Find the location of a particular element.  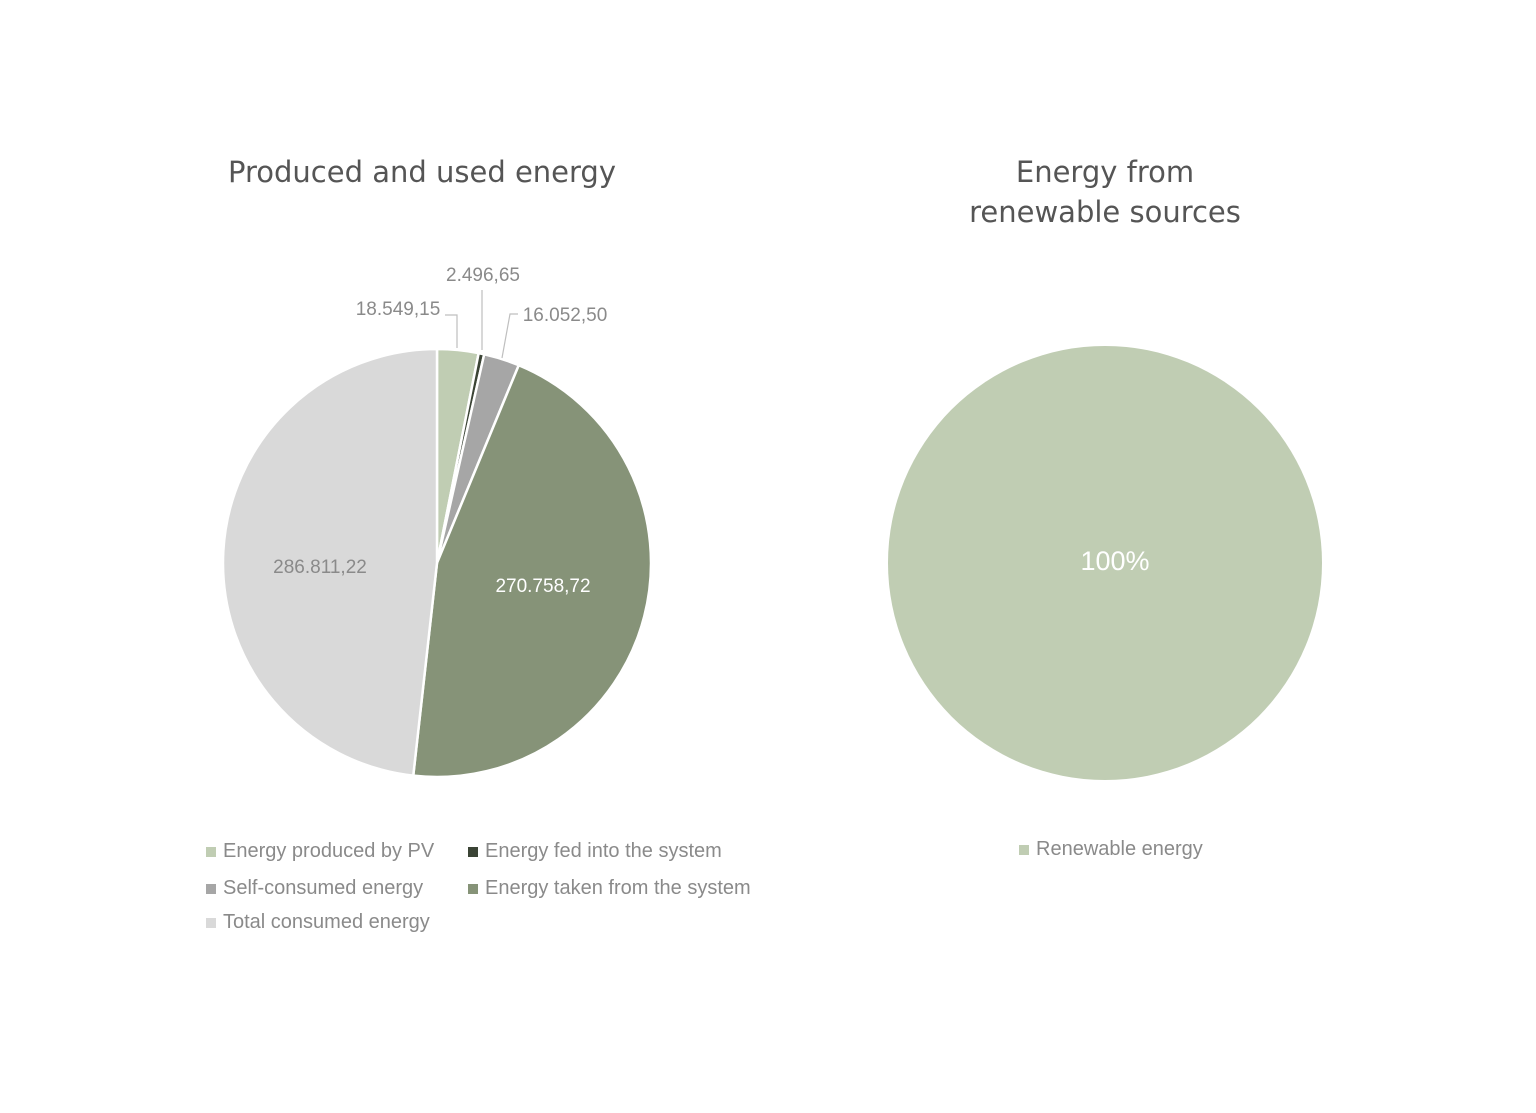

data-label-renewable-energy: 100% is located at coordinates (1114, 561).